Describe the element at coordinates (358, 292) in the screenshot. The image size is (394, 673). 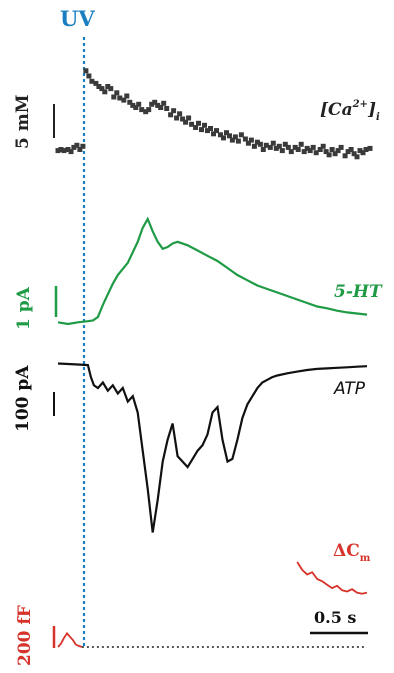
I see `serotonin-series-label: 5-HT` at that location.